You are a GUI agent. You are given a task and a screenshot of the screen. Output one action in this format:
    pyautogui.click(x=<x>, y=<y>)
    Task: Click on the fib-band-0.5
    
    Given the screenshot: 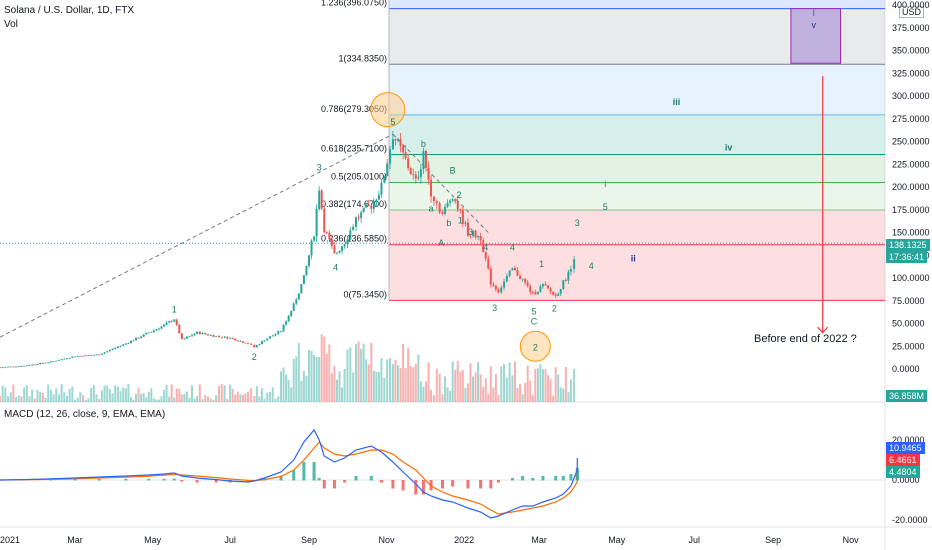 What is the action you would take?
    pyautogui.click(x=637, y=168)
    